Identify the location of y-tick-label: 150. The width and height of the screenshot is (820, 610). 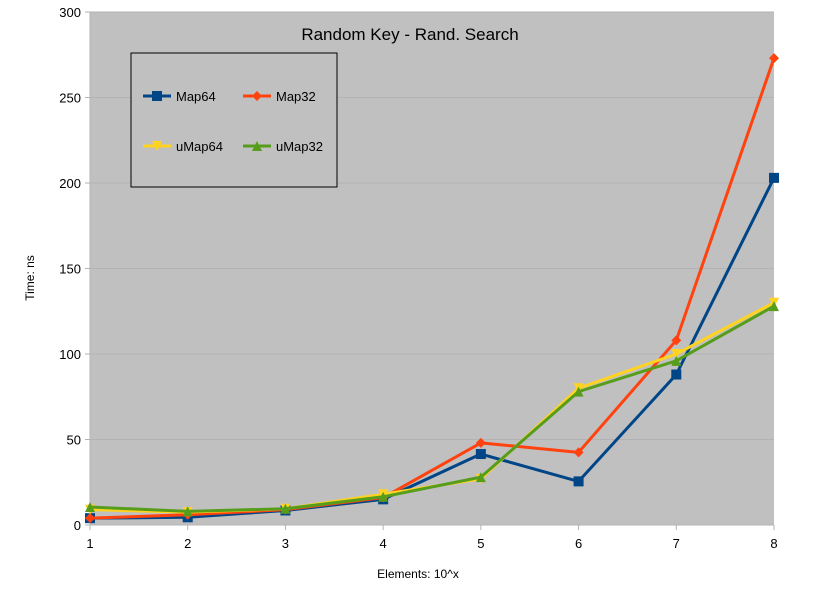
(70, 269).